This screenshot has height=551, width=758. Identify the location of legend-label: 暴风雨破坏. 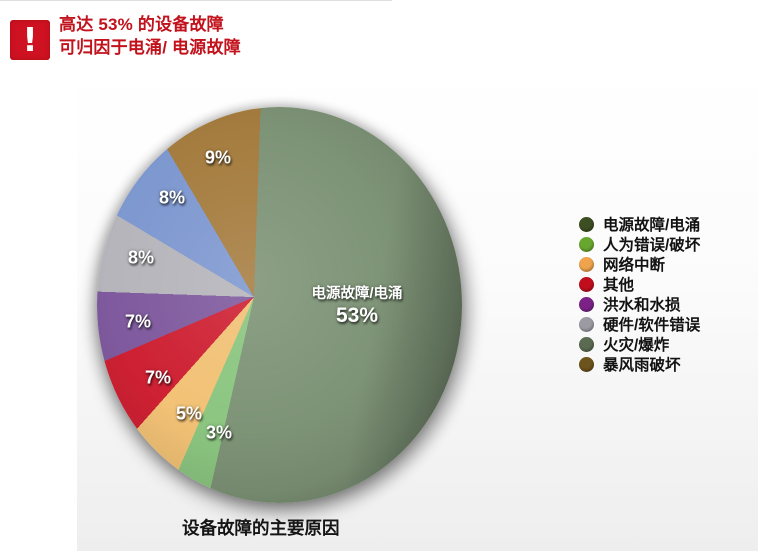
(642, 365).